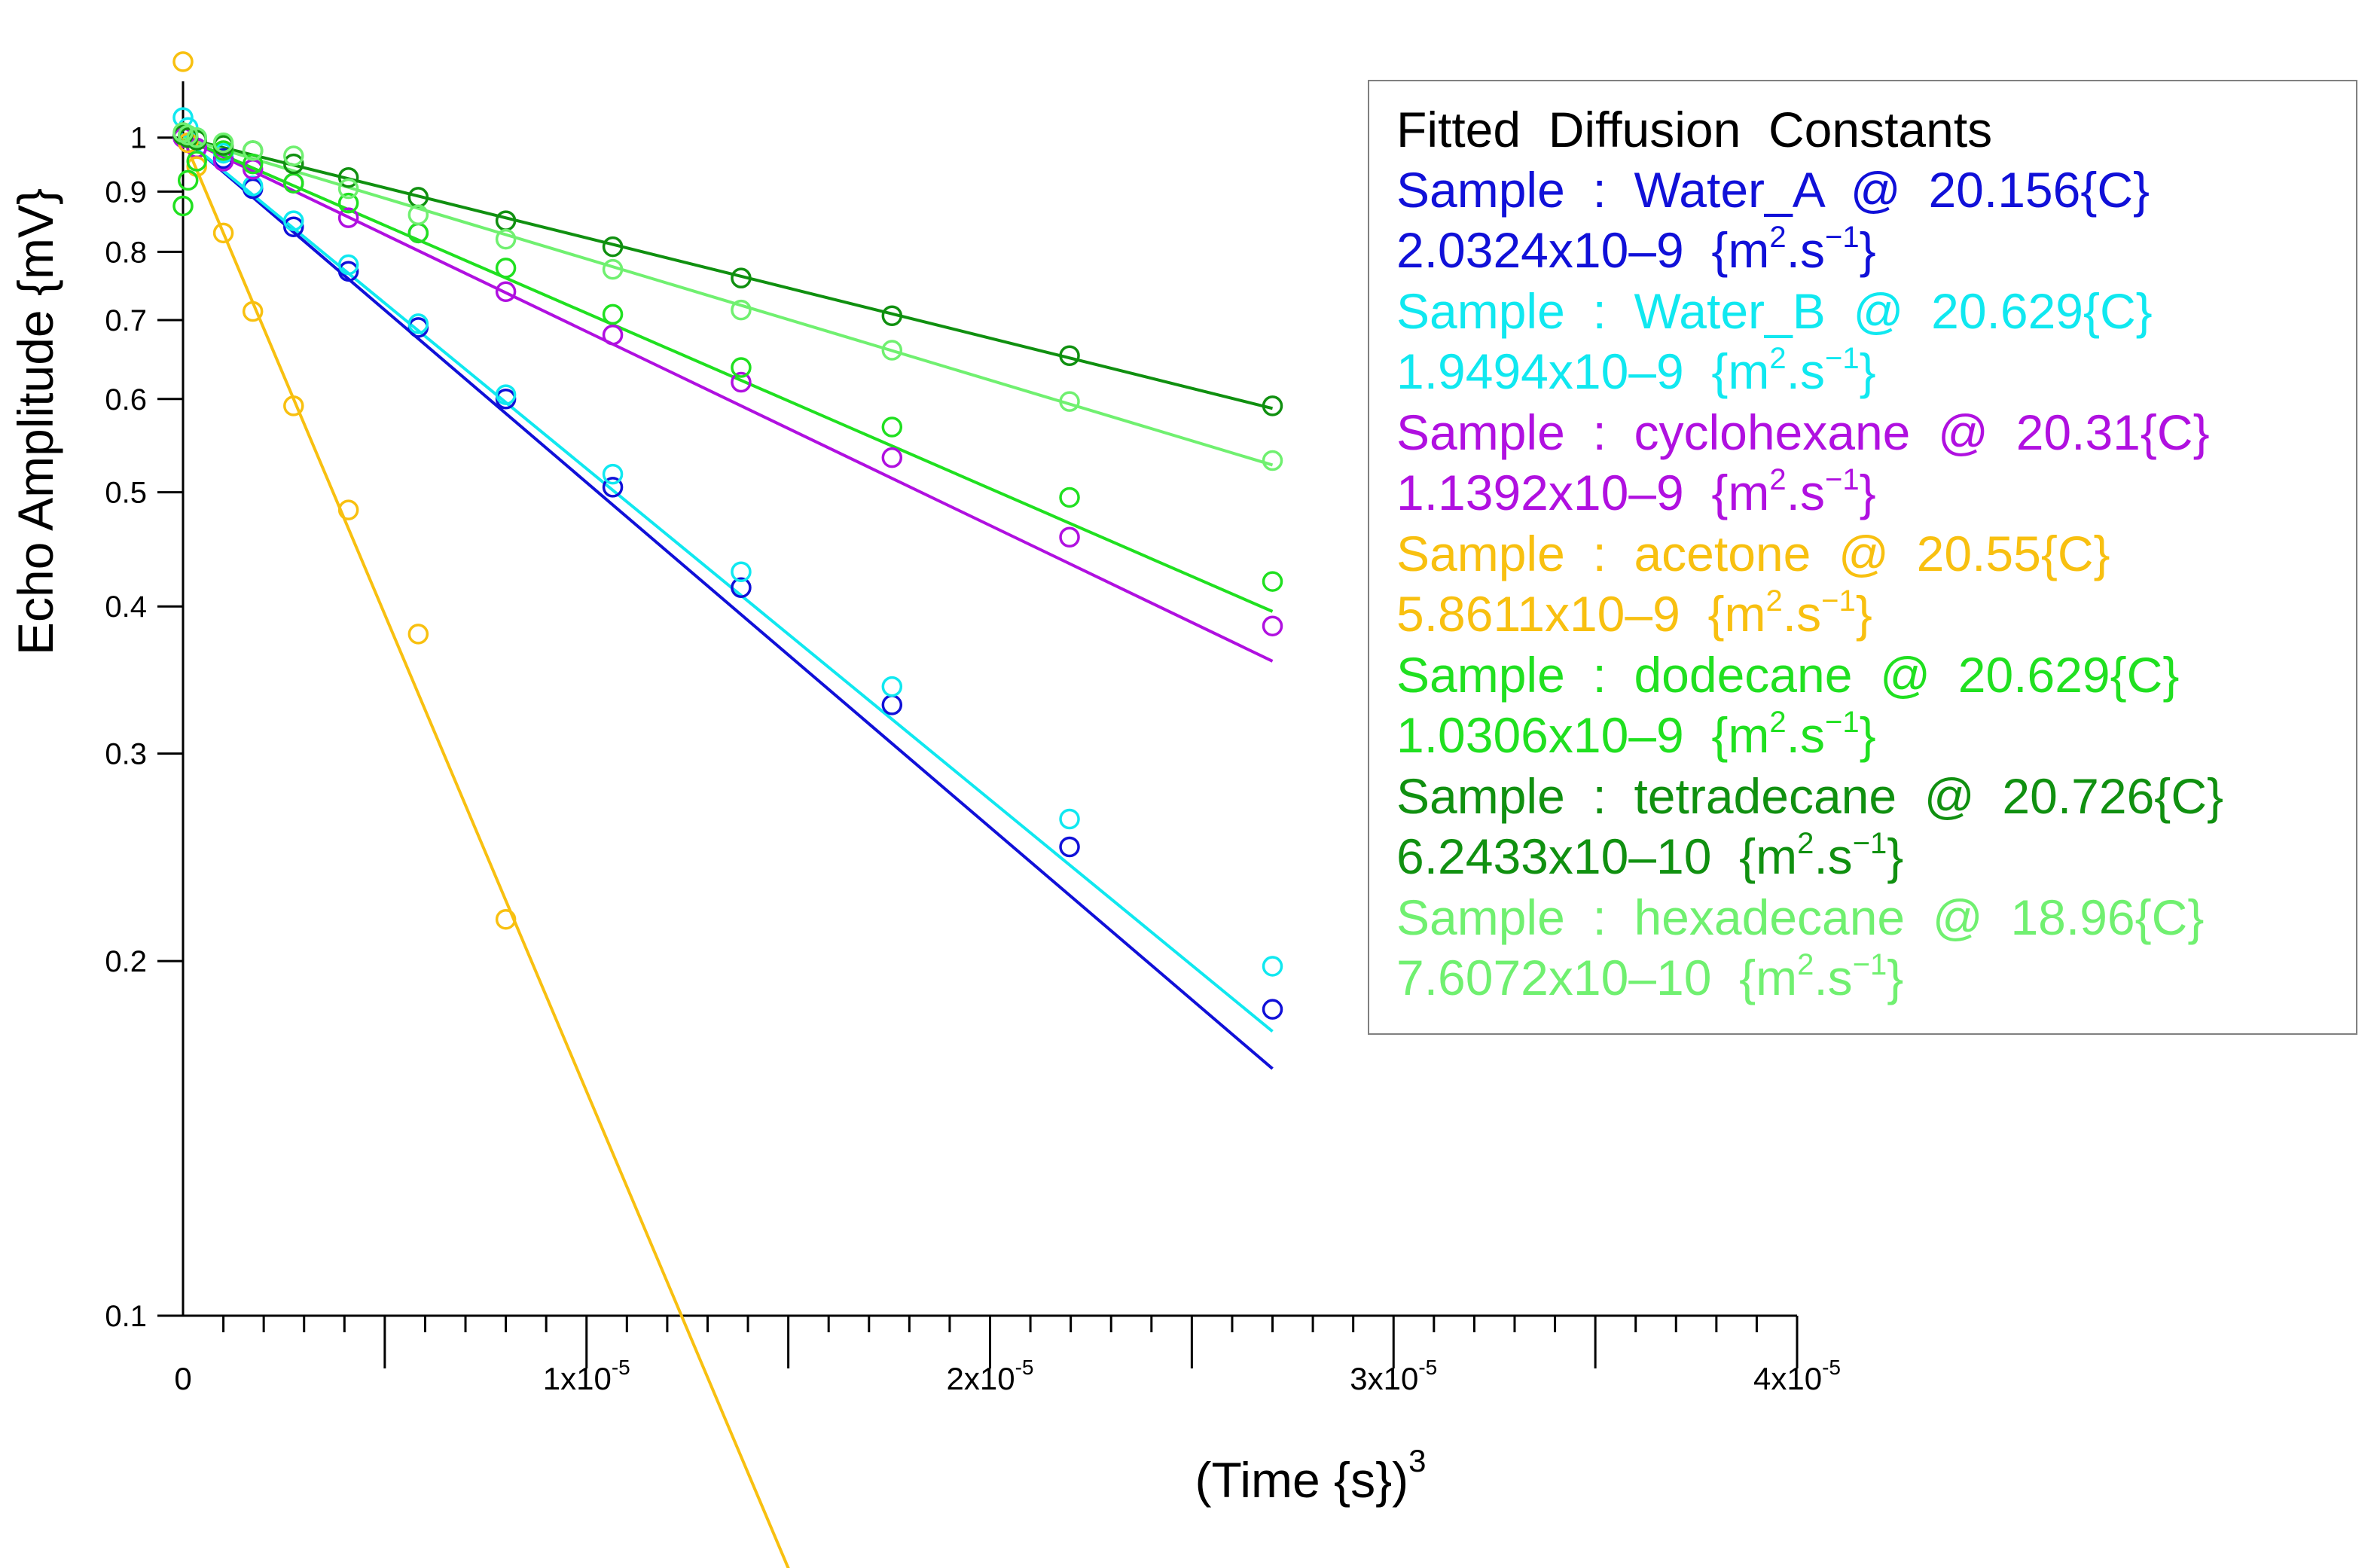  I want to click on x-tick-label: 1x10⁻⁵, so click(586, 1376).